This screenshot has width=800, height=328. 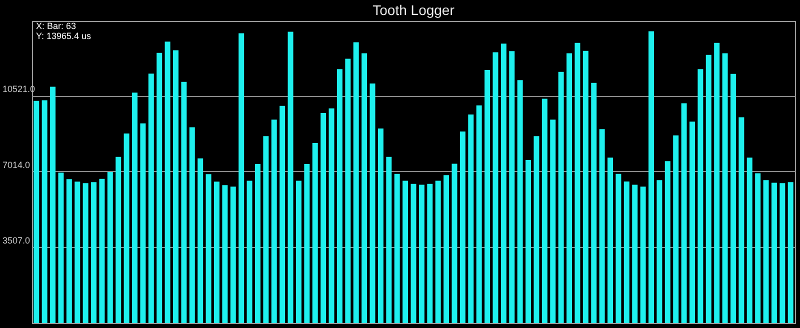 What do you see at coordinates (64, 36) in the screenshot?
I see `annotation: Y: 13965.4 us` at bounding box center [64, 36].